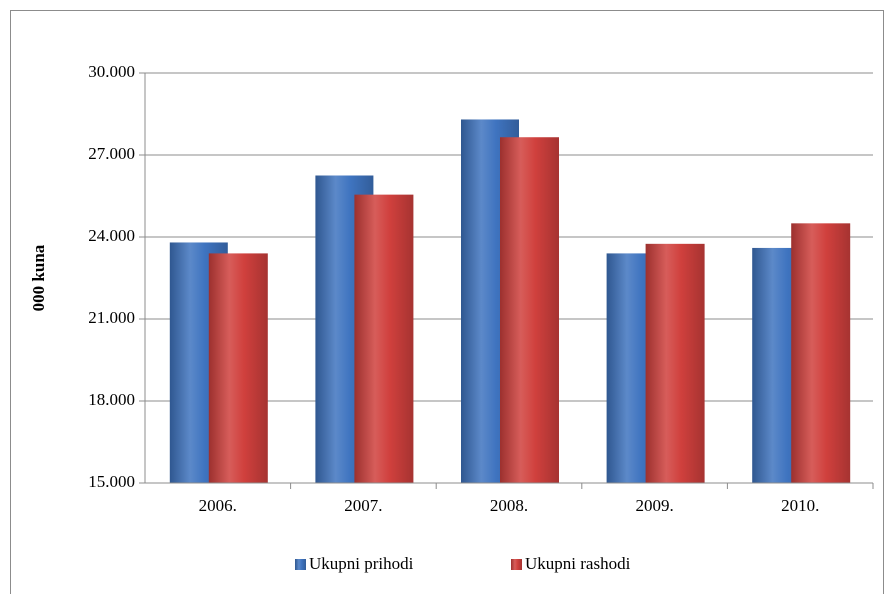 The width and height of the screenshot is (884, 594). I want to click on y-axis-title: 000 kuna, so click(38, 277).